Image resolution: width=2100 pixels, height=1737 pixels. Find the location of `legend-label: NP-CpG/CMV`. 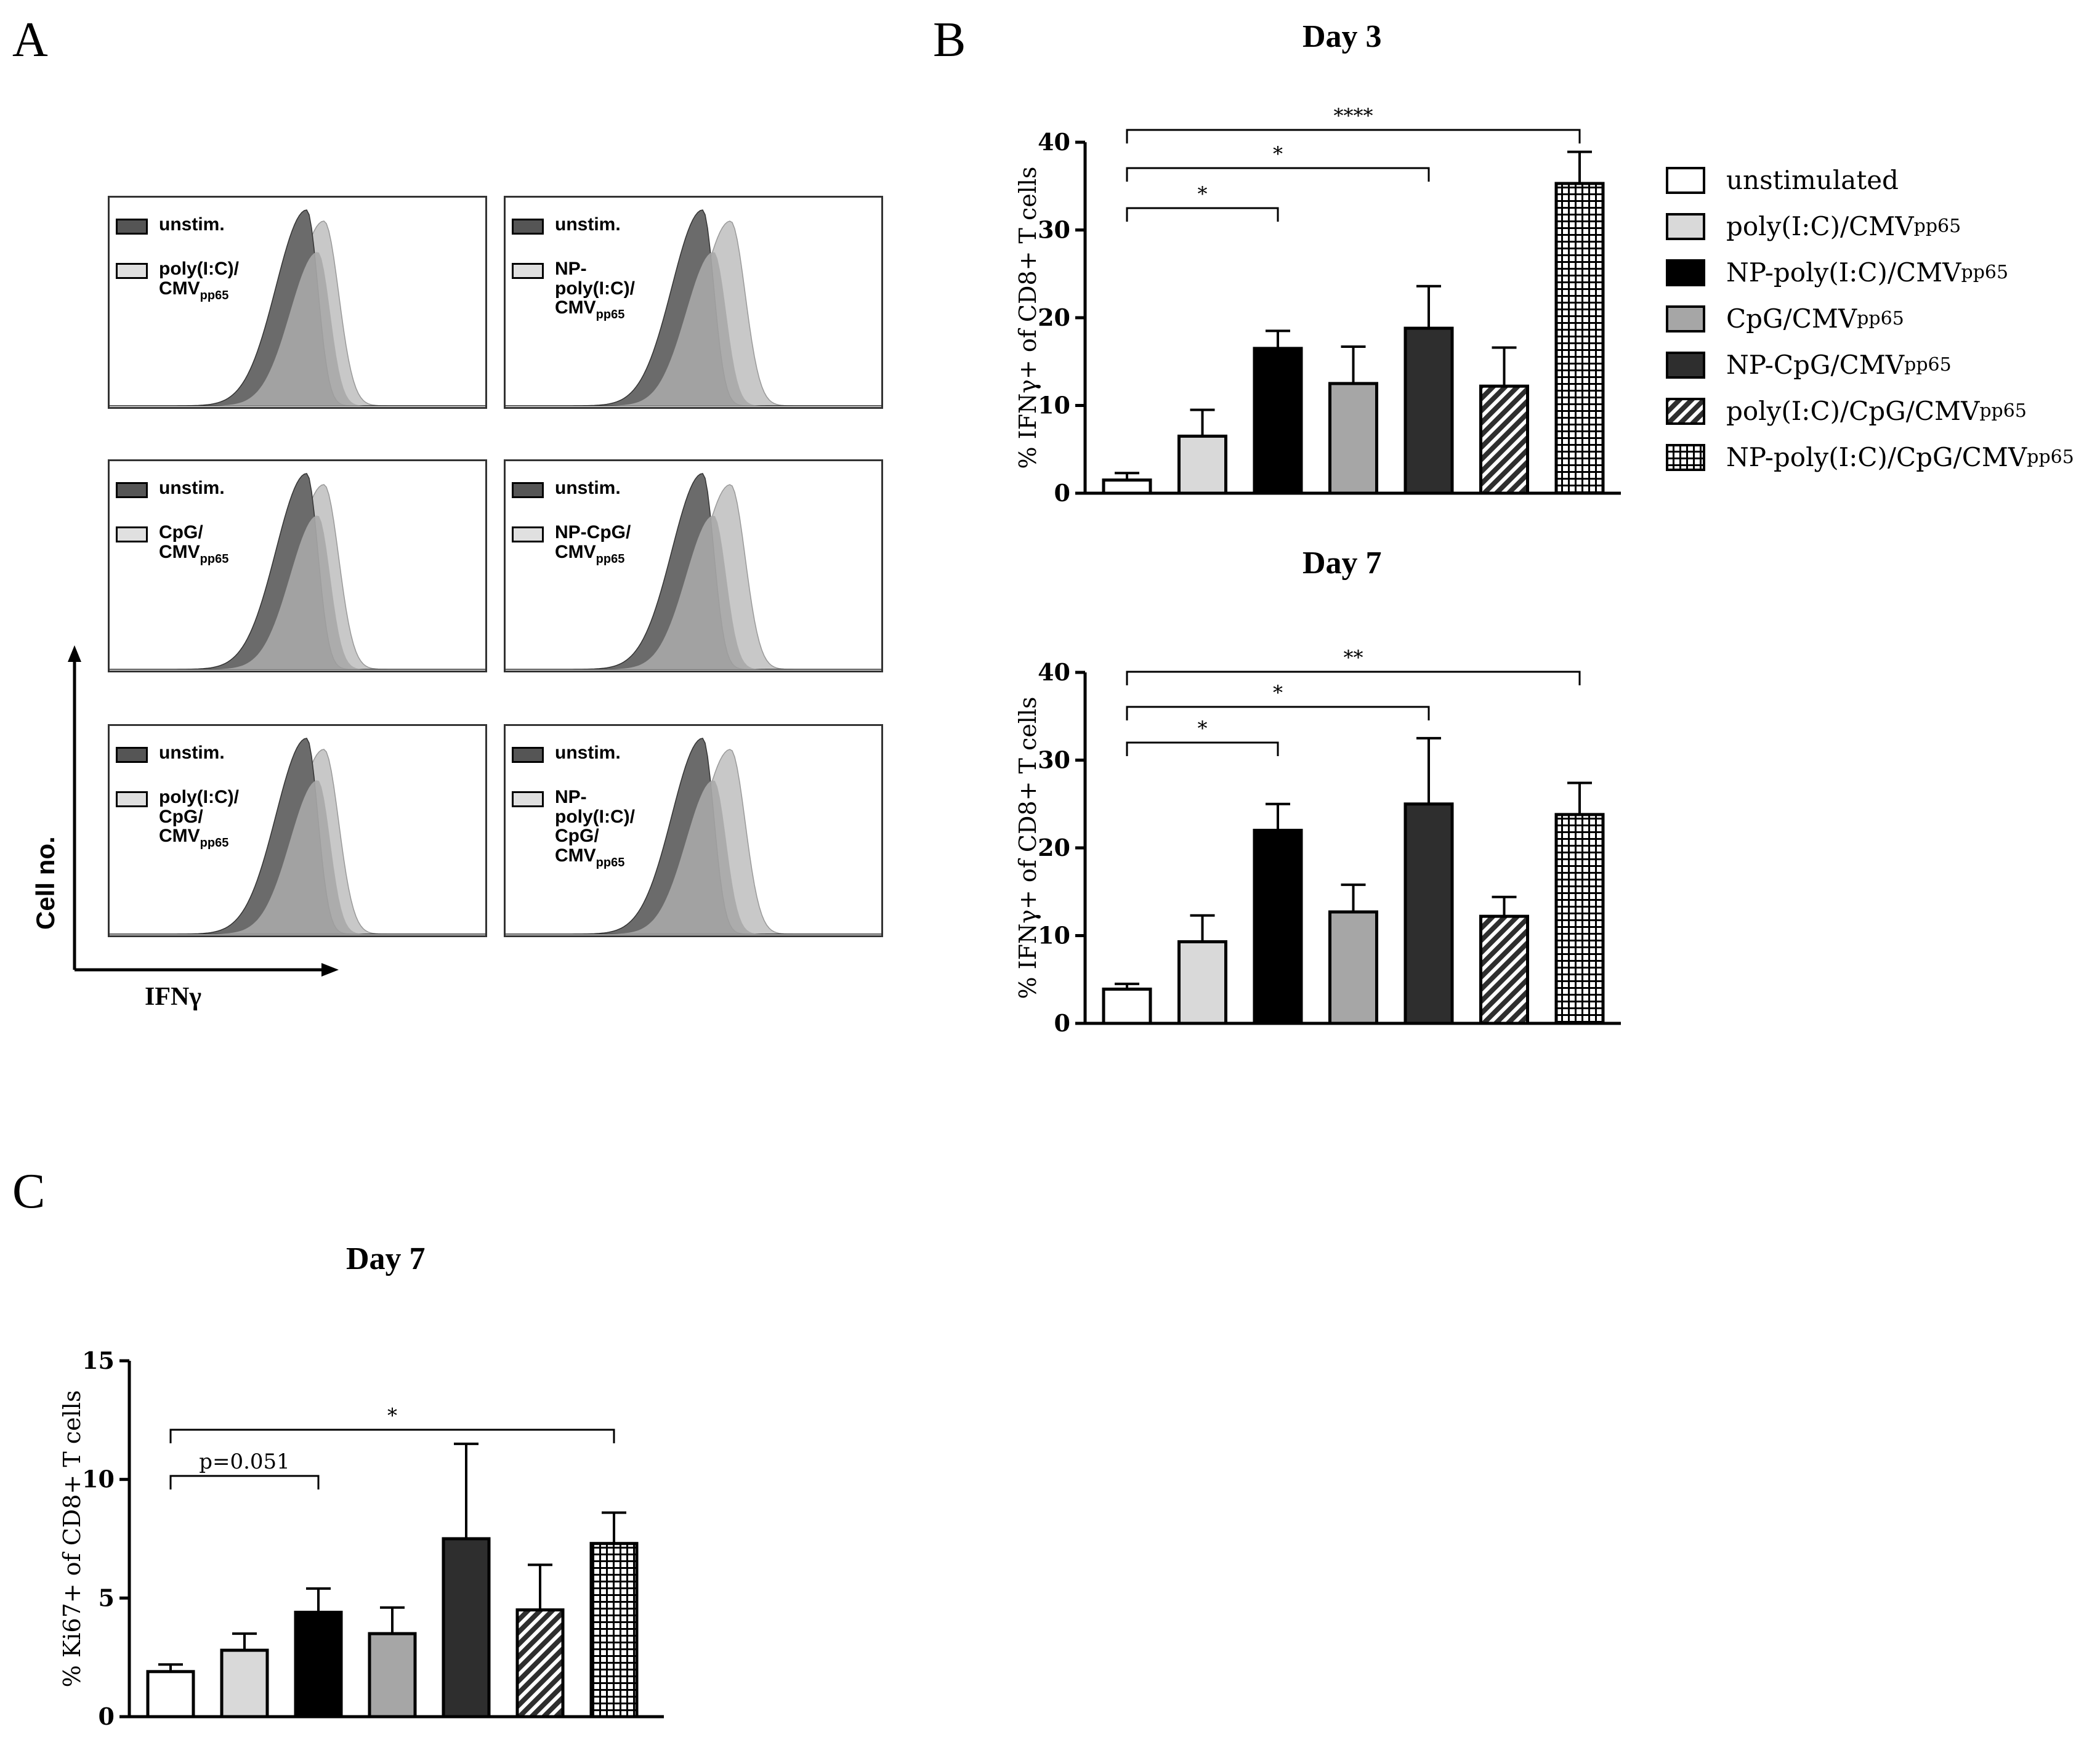

legend-label: NP-CpG/CMV is located at coordinates (1815, 365).